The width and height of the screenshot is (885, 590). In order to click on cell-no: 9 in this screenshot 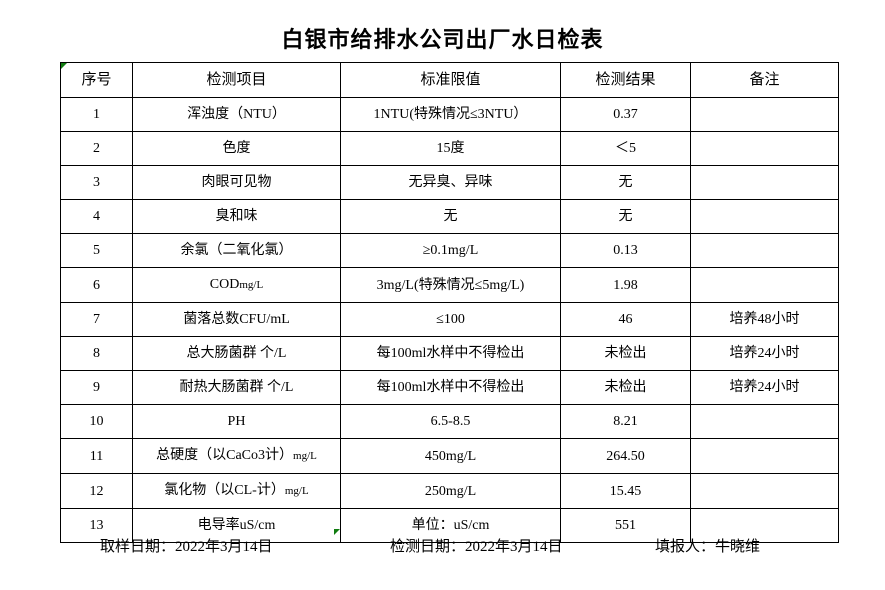, I will do `click(96, 387)`.